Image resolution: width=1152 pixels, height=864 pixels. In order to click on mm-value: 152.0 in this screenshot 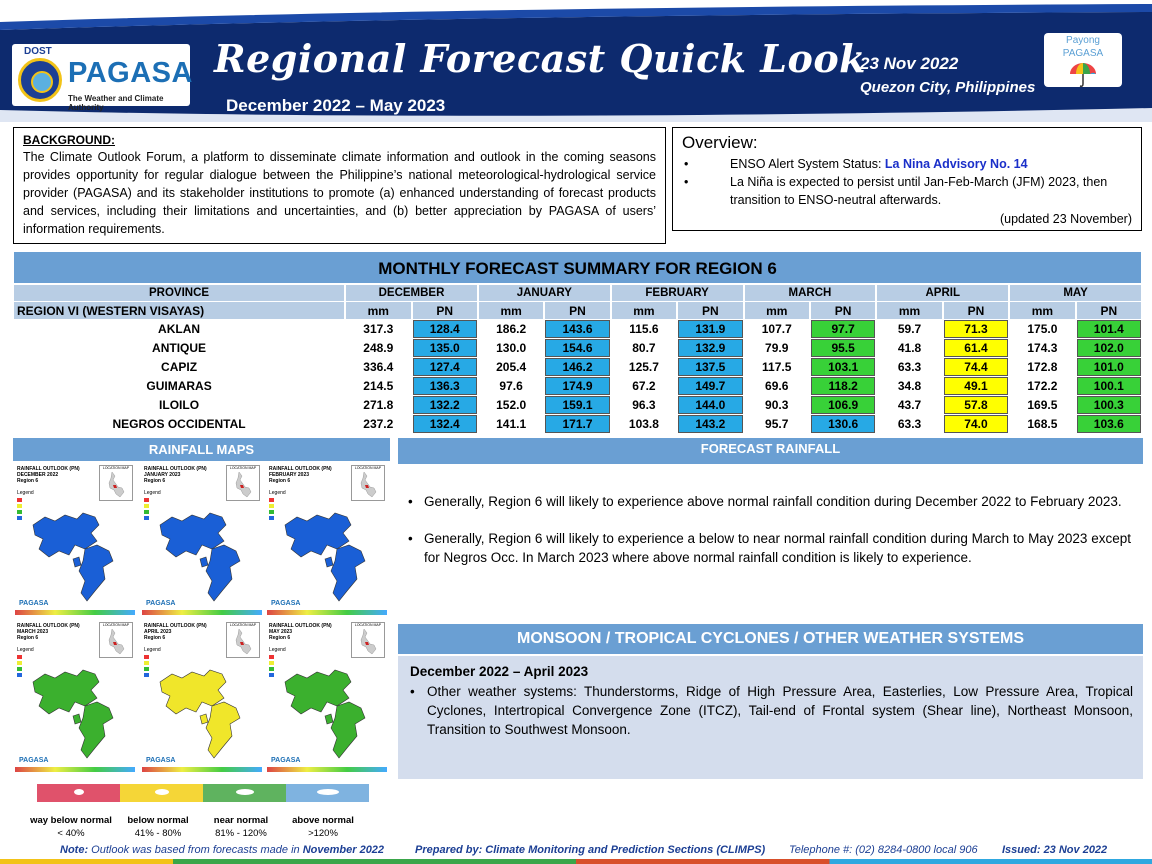, I will do `click(511, 405)`.